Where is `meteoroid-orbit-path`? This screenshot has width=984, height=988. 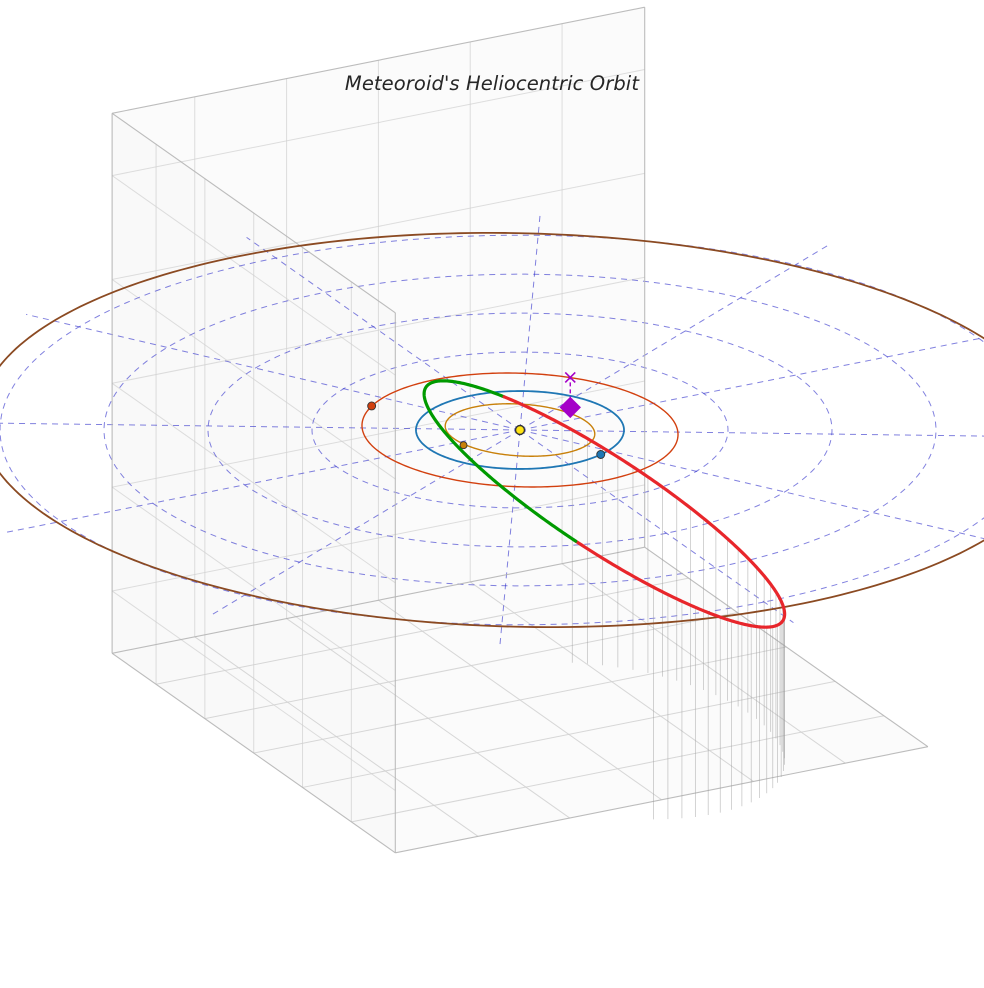
meteoroid-orbit-path is located at coordinates (604, 504).